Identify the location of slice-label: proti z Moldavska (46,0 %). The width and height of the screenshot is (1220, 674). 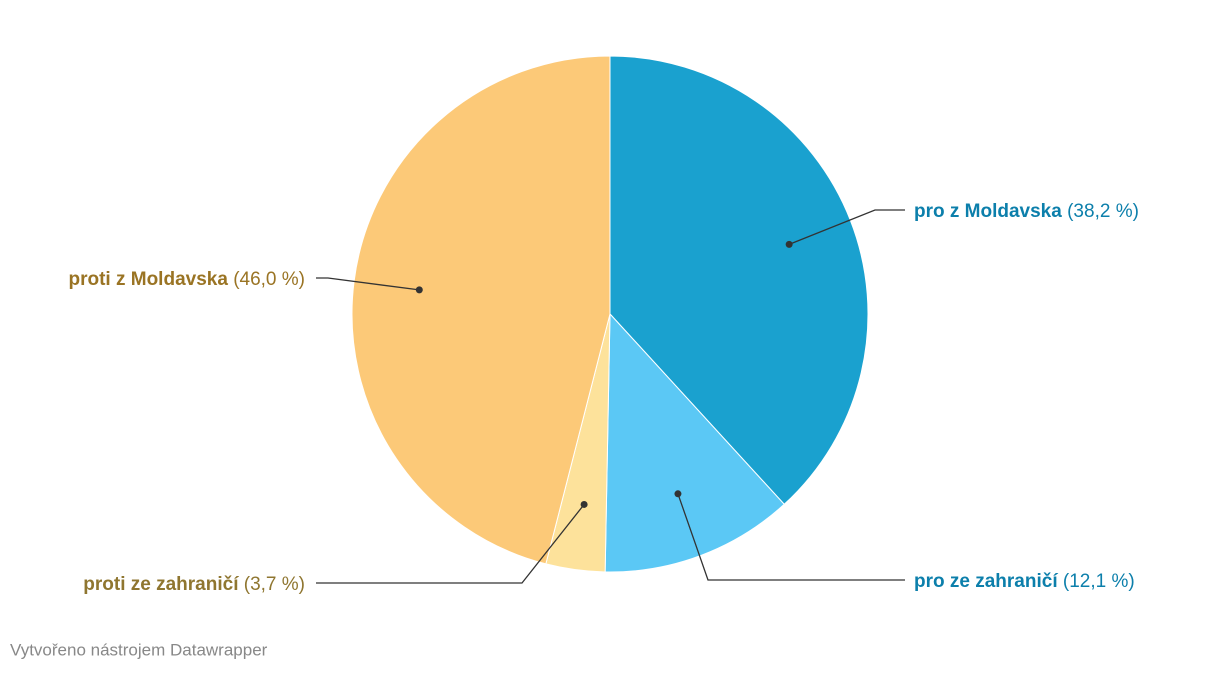
(186, 279).